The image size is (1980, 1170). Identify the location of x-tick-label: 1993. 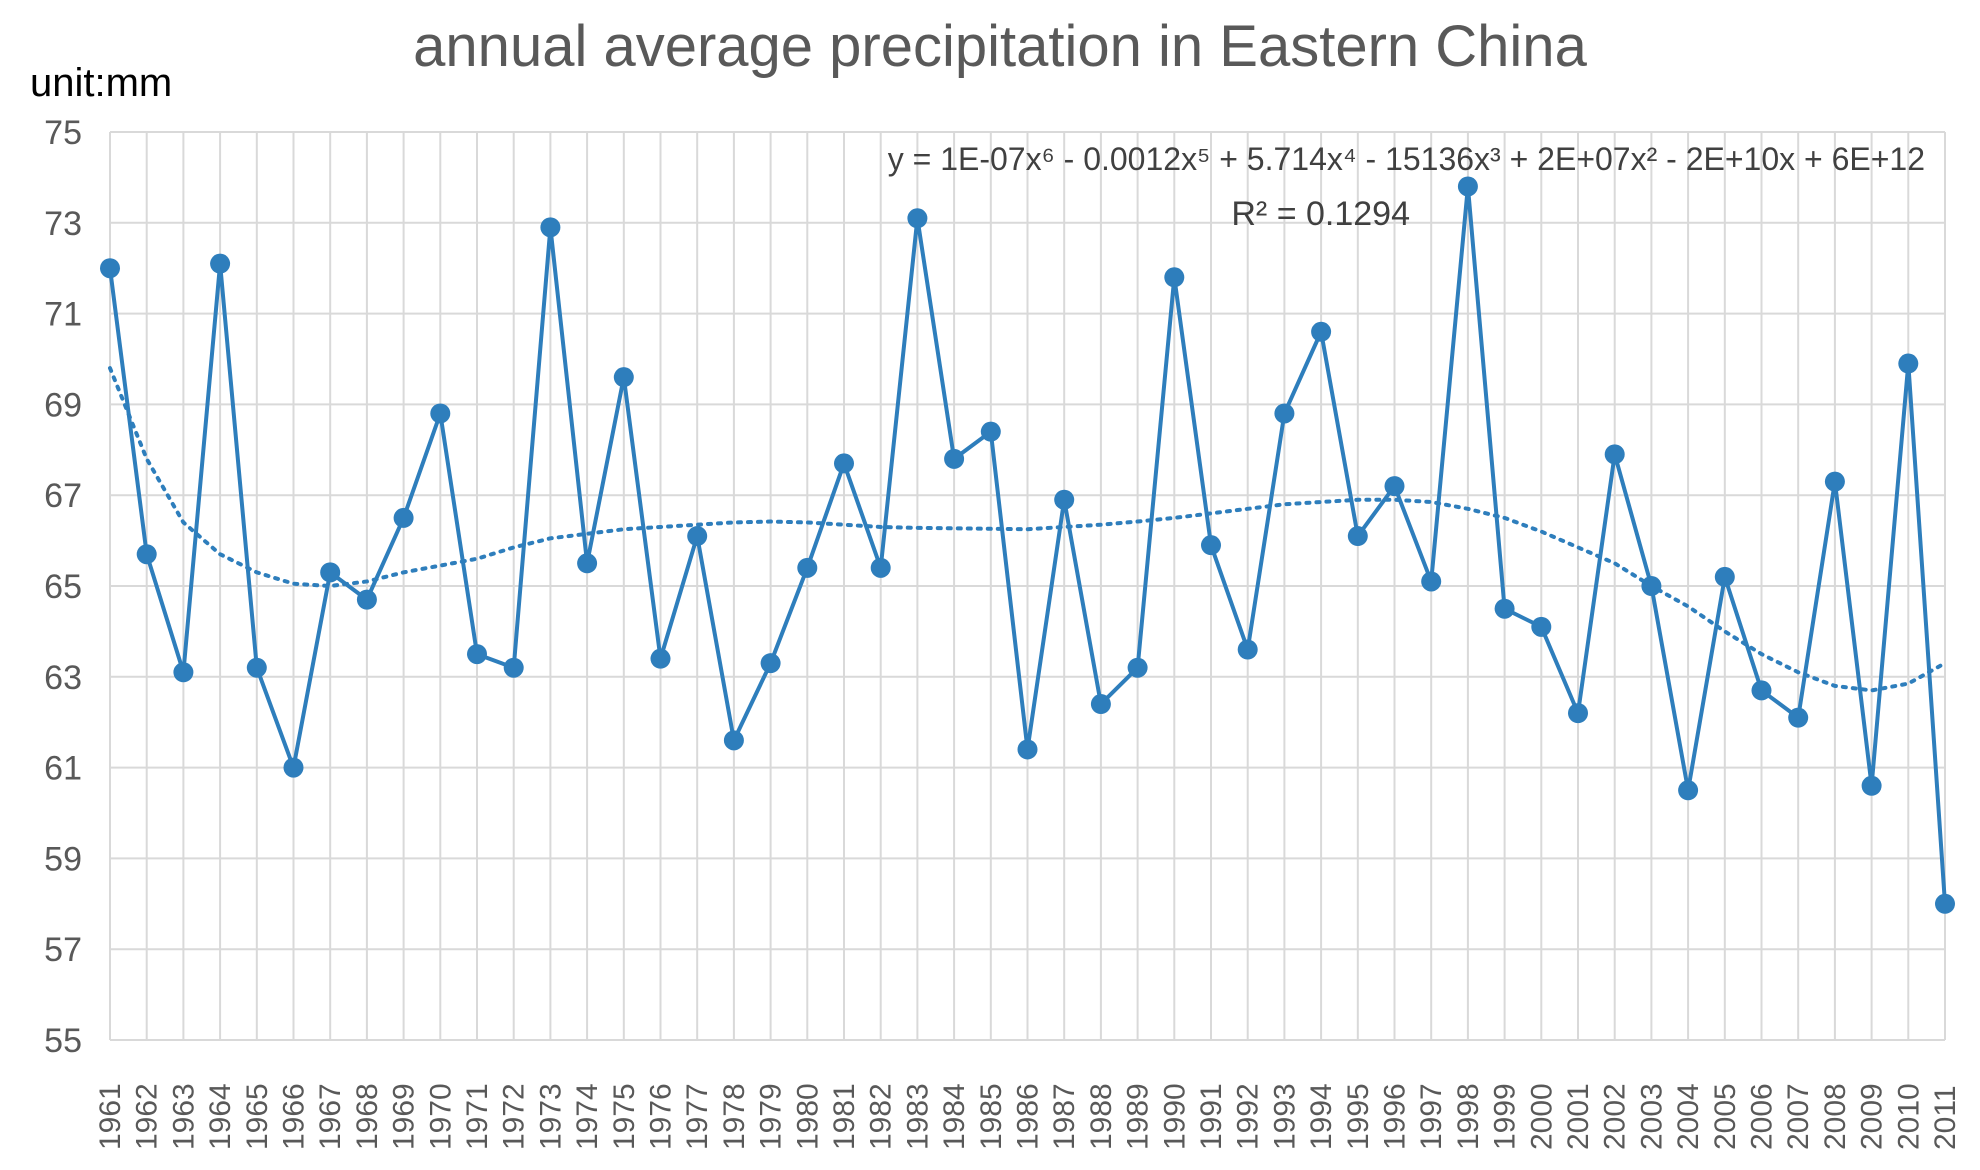
(1284, 1116).